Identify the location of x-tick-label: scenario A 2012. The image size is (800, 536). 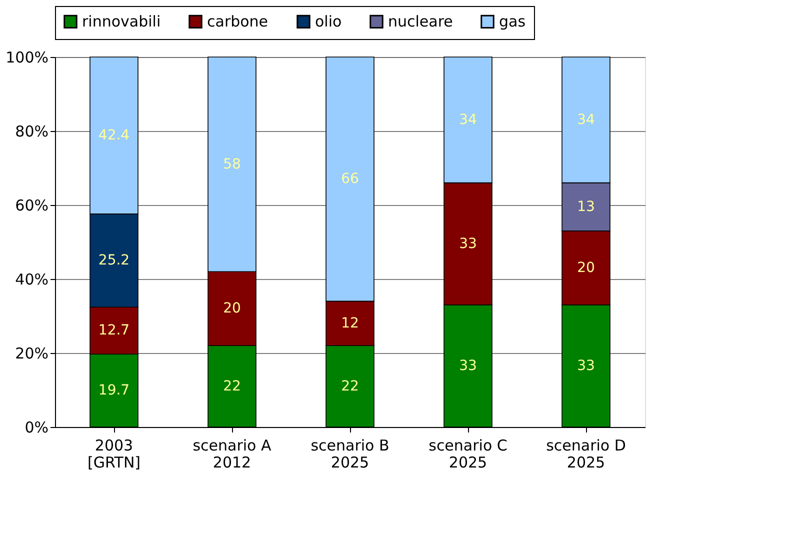
(232, 454).